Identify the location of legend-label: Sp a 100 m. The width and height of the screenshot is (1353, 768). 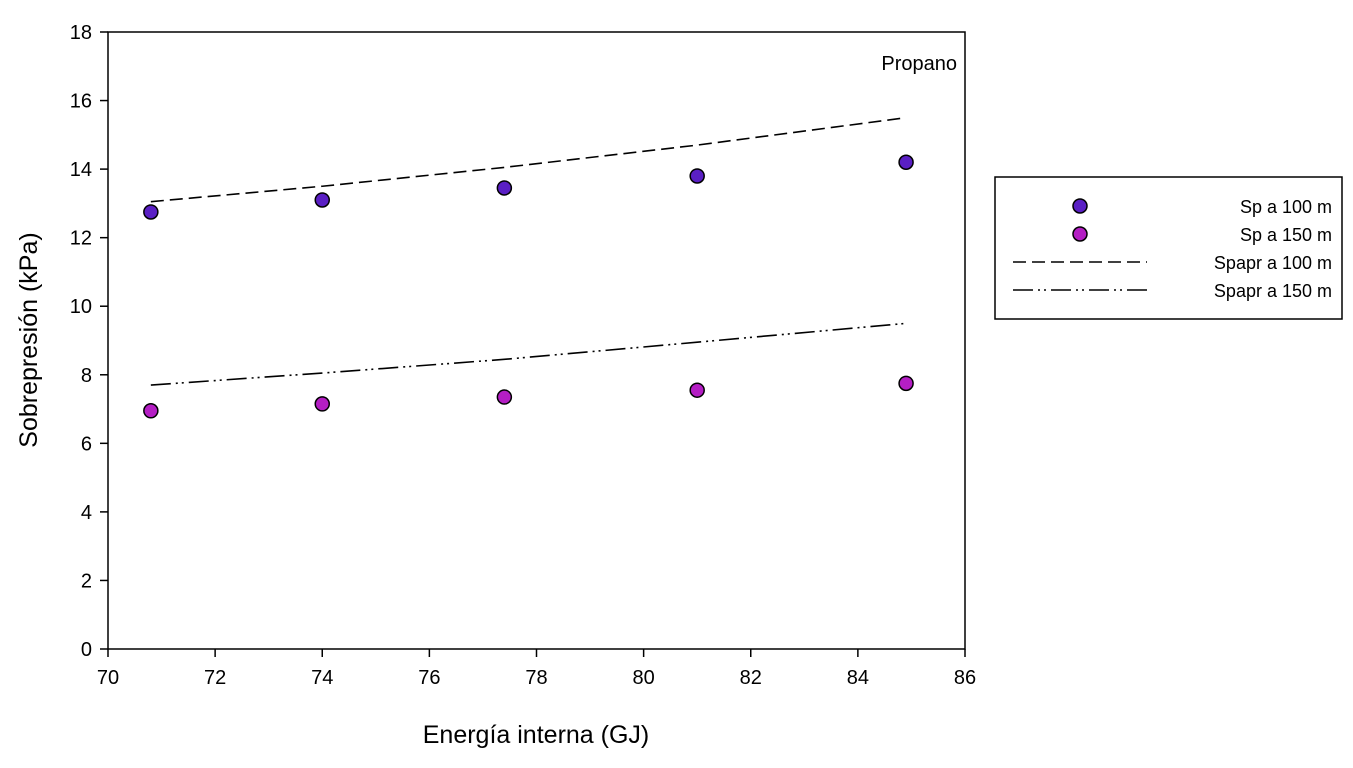
(1286, 207).